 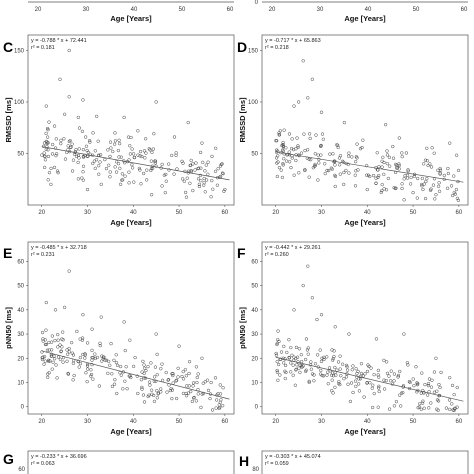 What do you see at coordinates (19, 103) in the screenshot?
I see `y-tick-c-1: 100` at bounding box center [19, 103].